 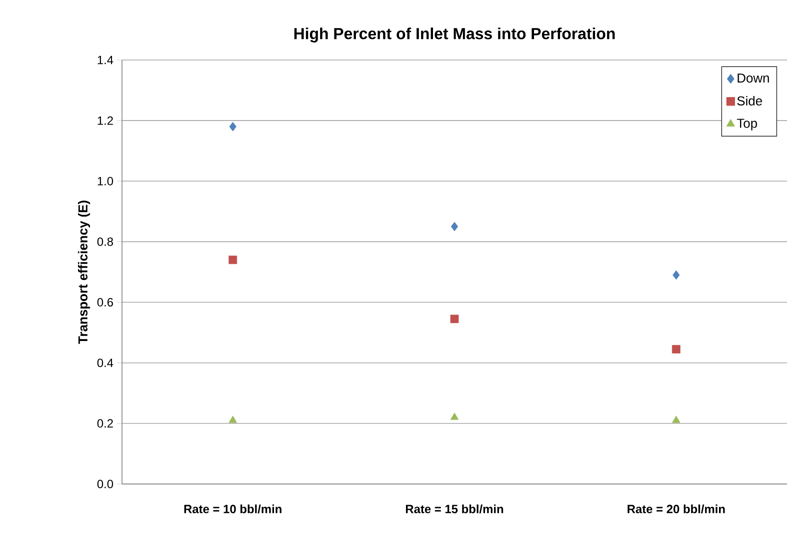 I want to click on x-tick-label: Rate = 15 bbl/min, so click(x=455, y=509).